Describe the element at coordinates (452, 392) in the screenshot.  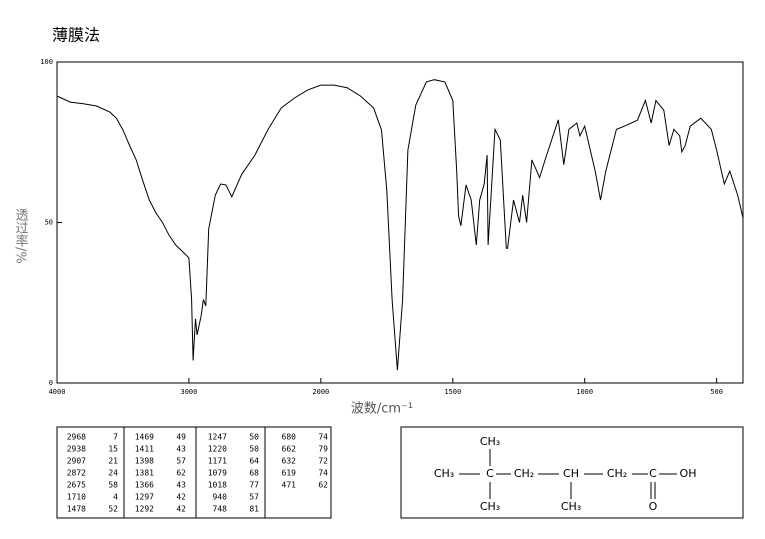
I see `x-tick-label: 1500` at that location.